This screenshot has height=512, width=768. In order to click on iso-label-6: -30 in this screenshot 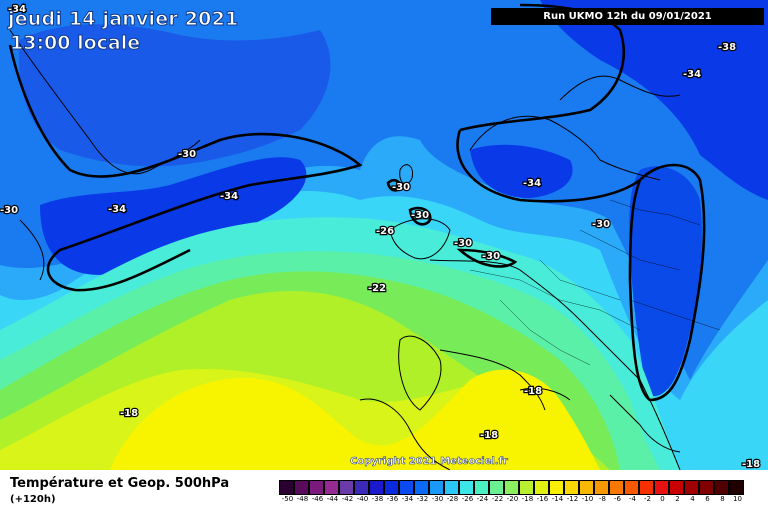, I will do `click(9, 210)`.